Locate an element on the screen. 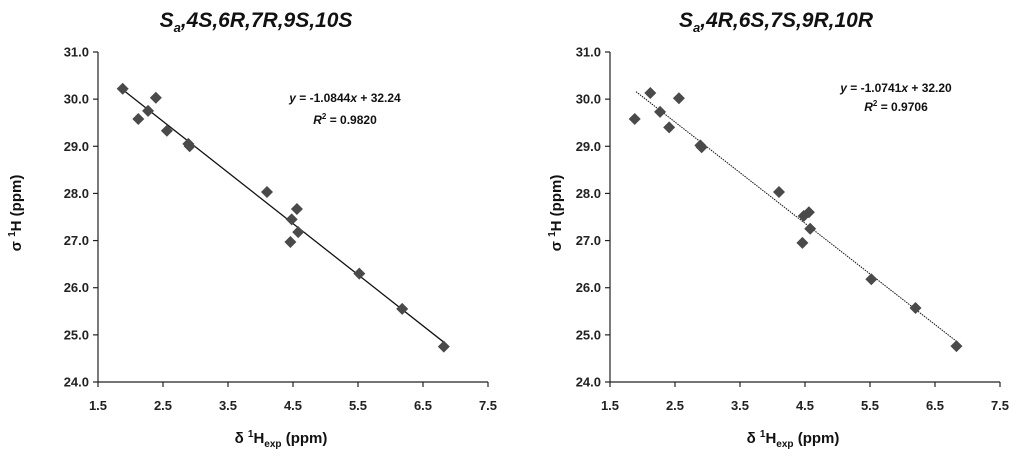 This screenshot has width=1024, height=456. chart-title: Sa,4R,6S,7S,9R,10R is located at coordinates (776, 22).